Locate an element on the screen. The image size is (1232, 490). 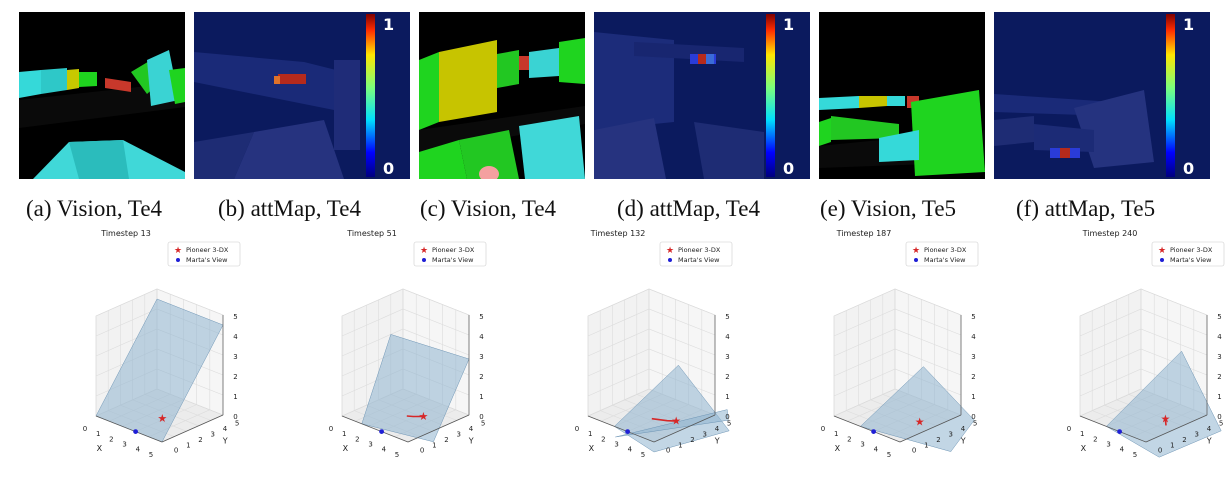
y-tick-label: 0 is located at coordinates (668, 451).